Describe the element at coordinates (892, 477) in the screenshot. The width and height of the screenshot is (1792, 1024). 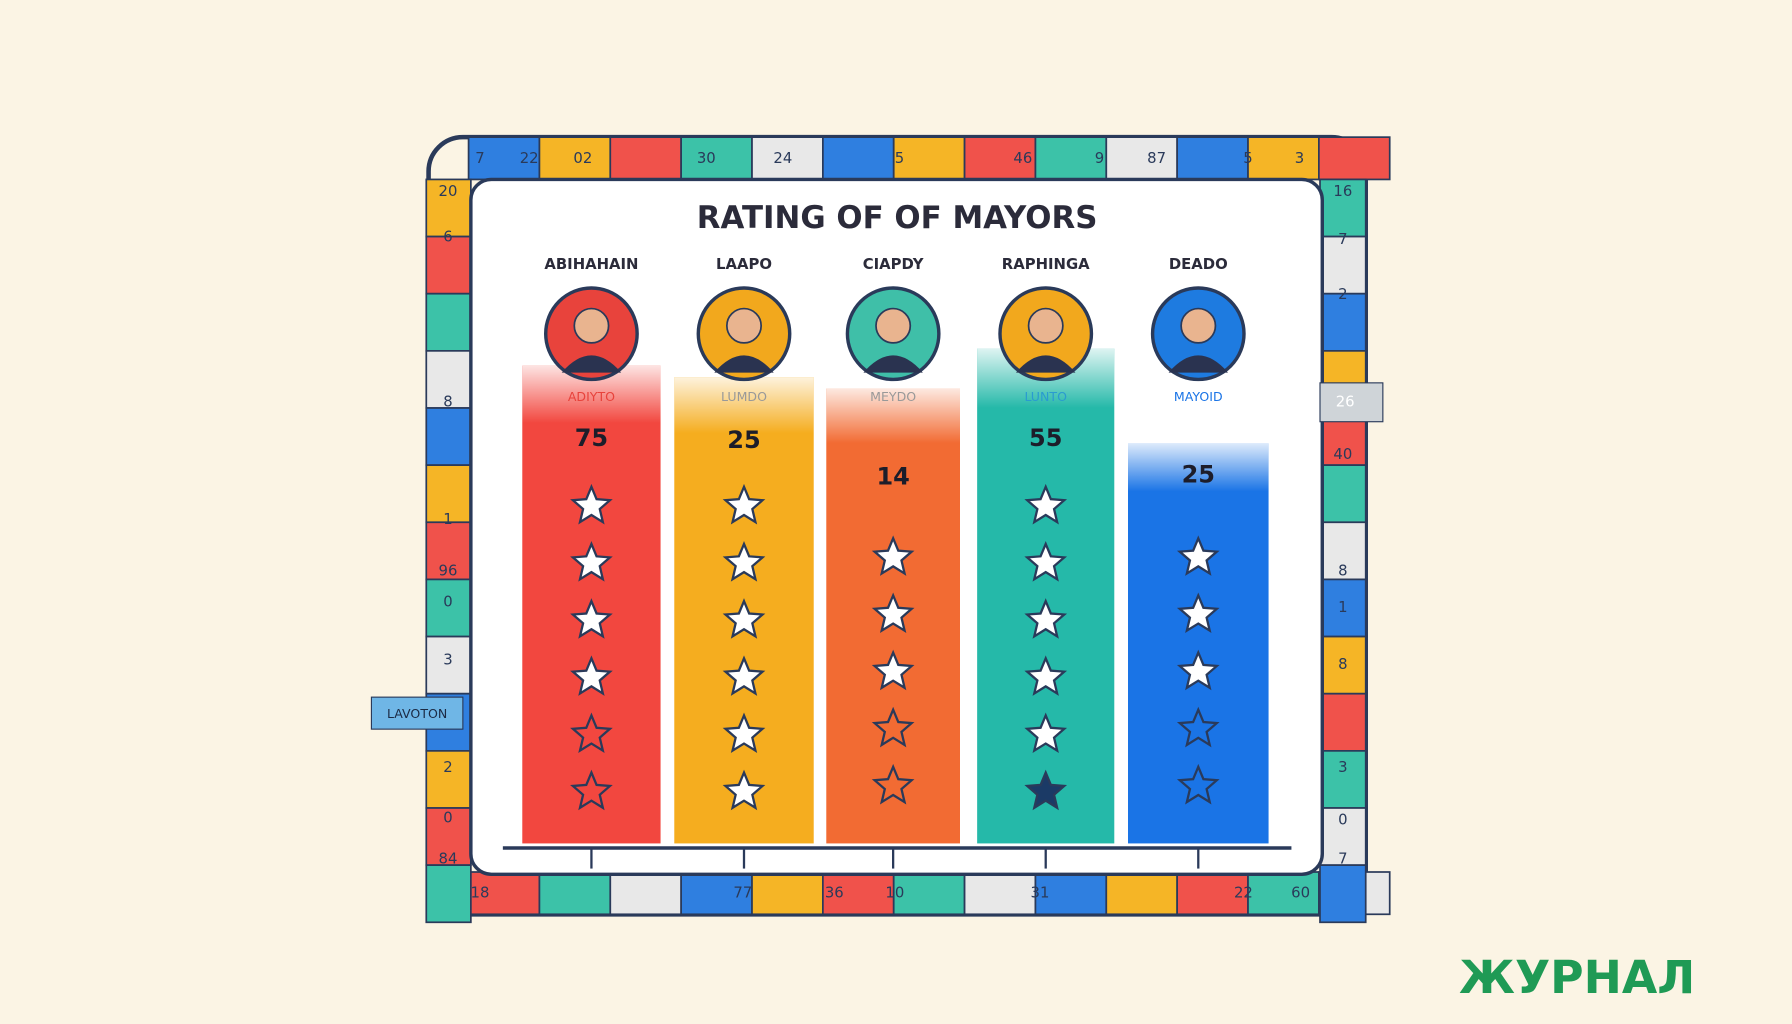
I see `column-value: 14` at that location.